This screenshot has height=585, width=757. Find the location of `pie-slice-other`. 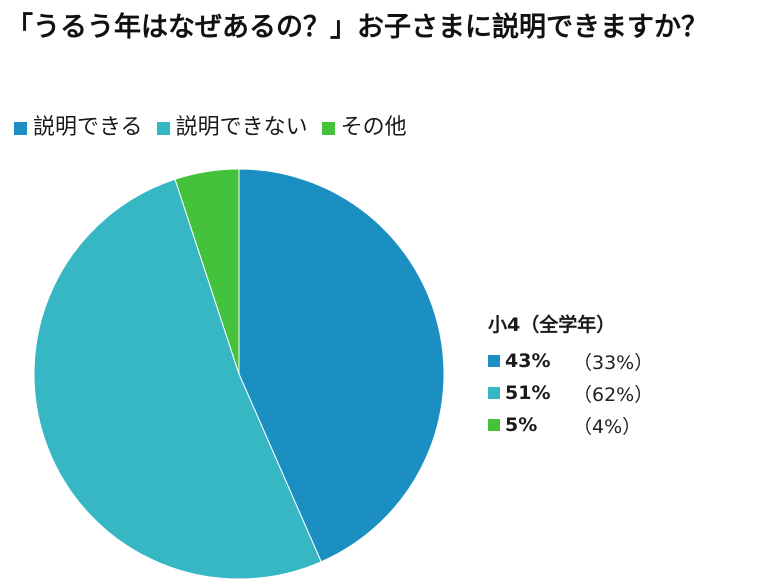

pie-slice-other is located at coordinates (207, 271).